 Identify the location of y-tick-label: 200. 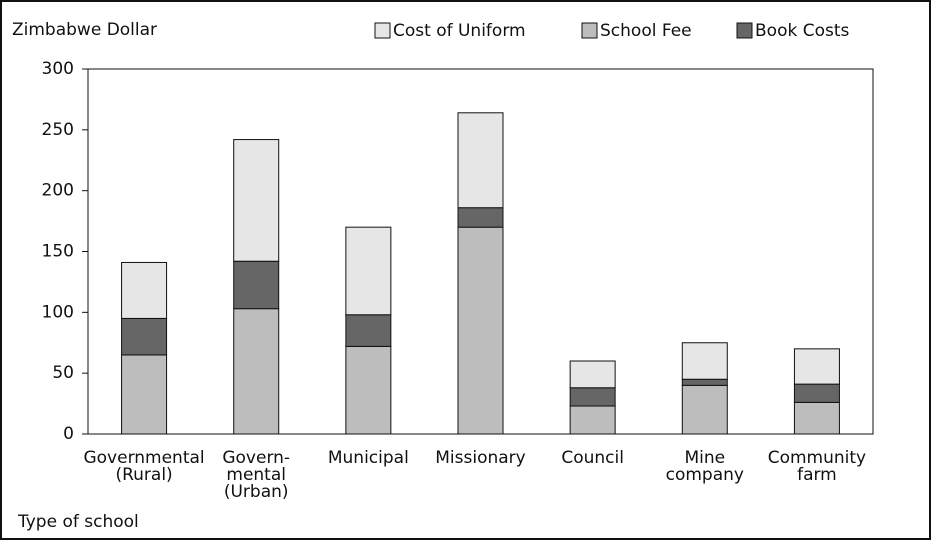
(58, 191).